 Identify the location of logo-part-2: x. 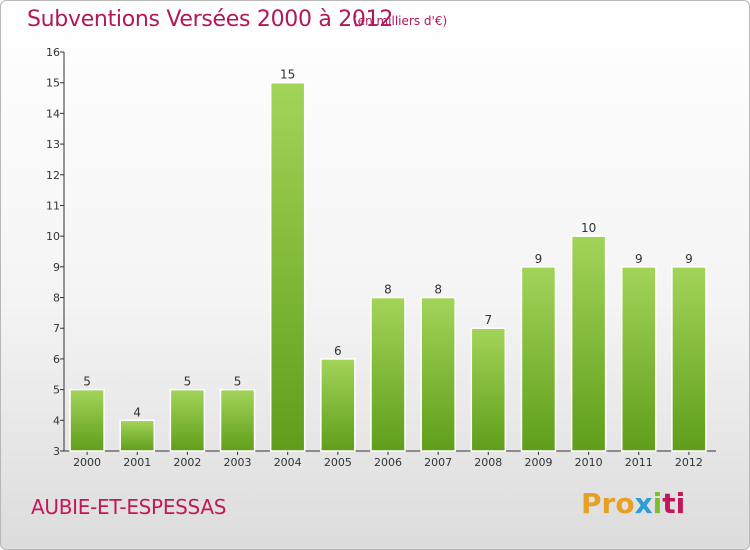
(643, 503).